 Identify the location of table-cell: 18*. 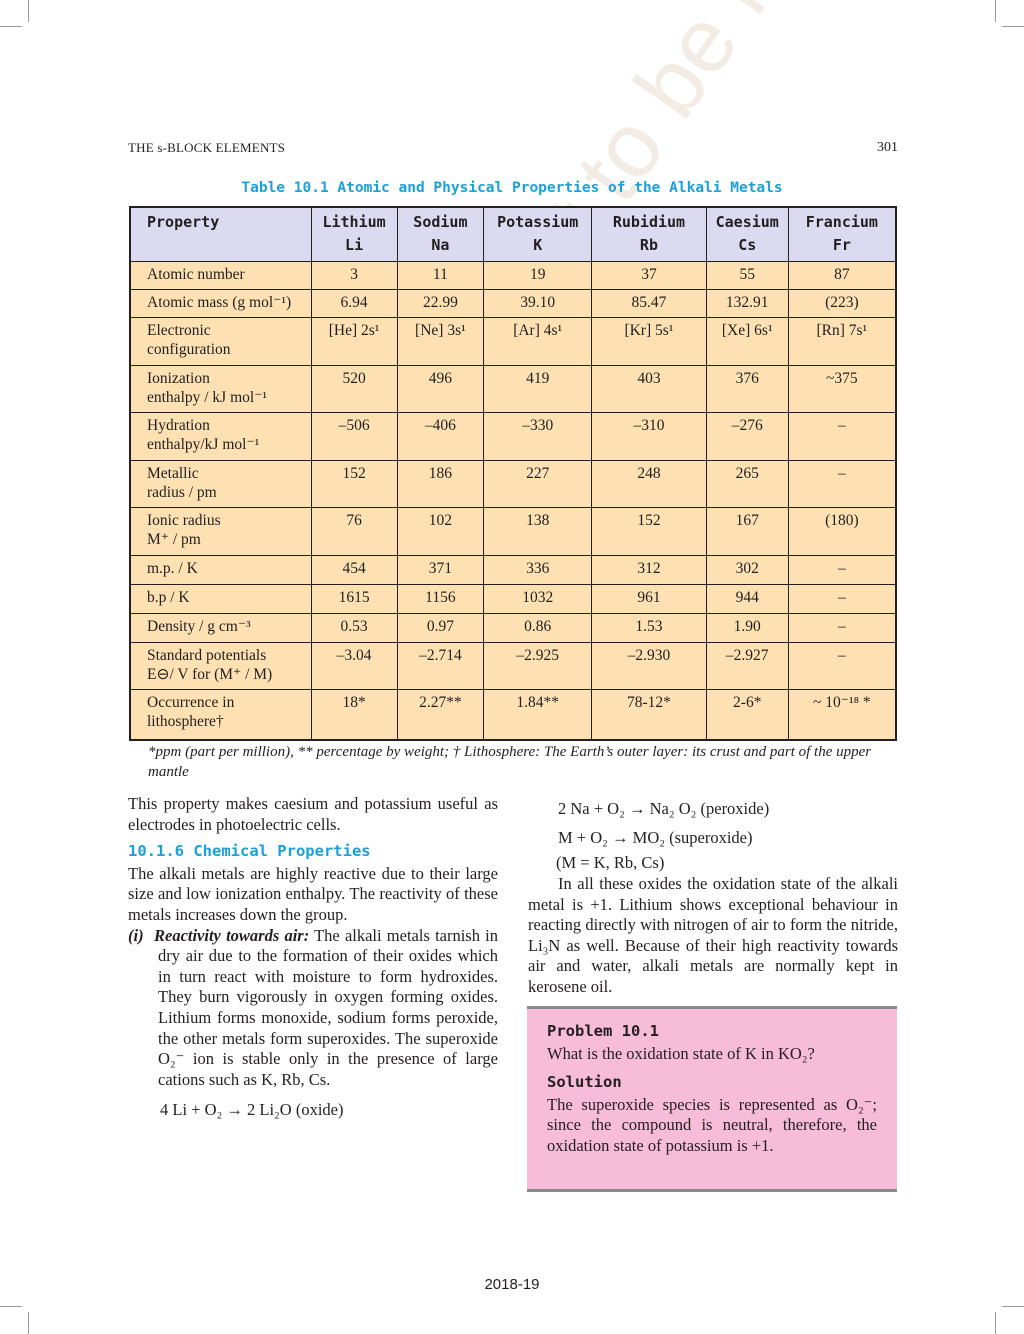
(354, 714).